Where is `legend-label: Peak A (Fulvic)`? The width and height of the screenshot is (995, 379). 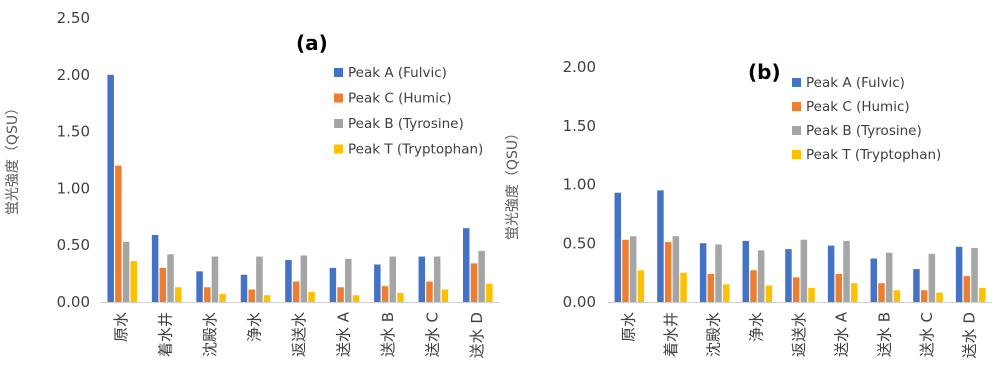
legend-label: Peak A (Fulvic) is located at coordinates (397, 73).